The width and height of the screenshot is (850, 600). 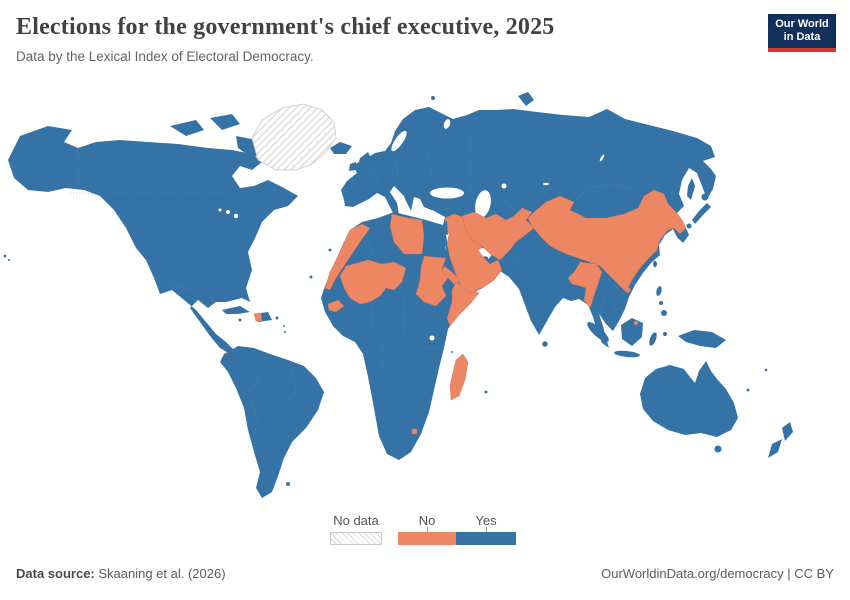 What do you see at coordinates (526, 99) in the screenshot?
I see `island-novaya-zemlya` at bounding box center [526, 99].